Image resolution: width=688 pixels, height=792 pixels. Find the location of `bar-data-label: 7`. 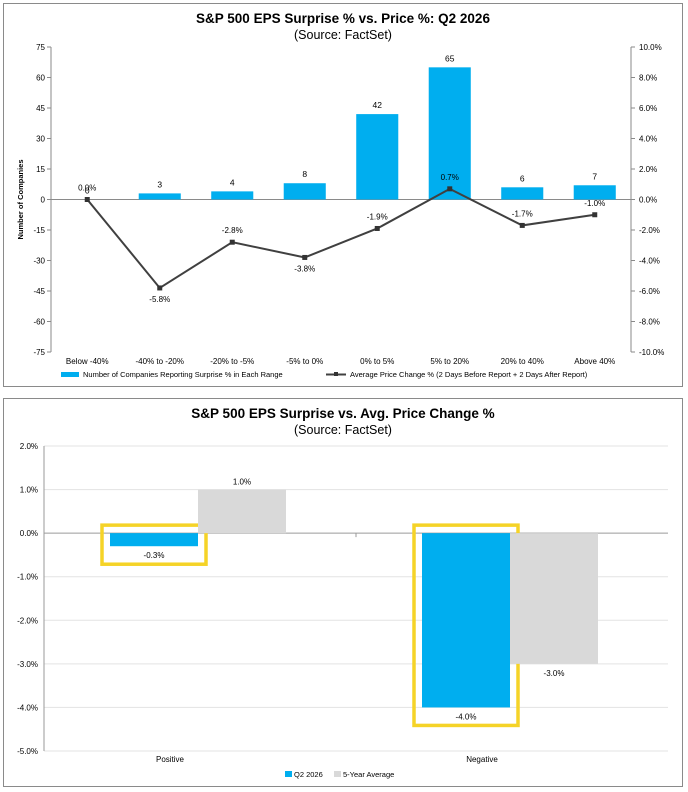

bar-data-label: 7 is located at coordinates (594, 176).